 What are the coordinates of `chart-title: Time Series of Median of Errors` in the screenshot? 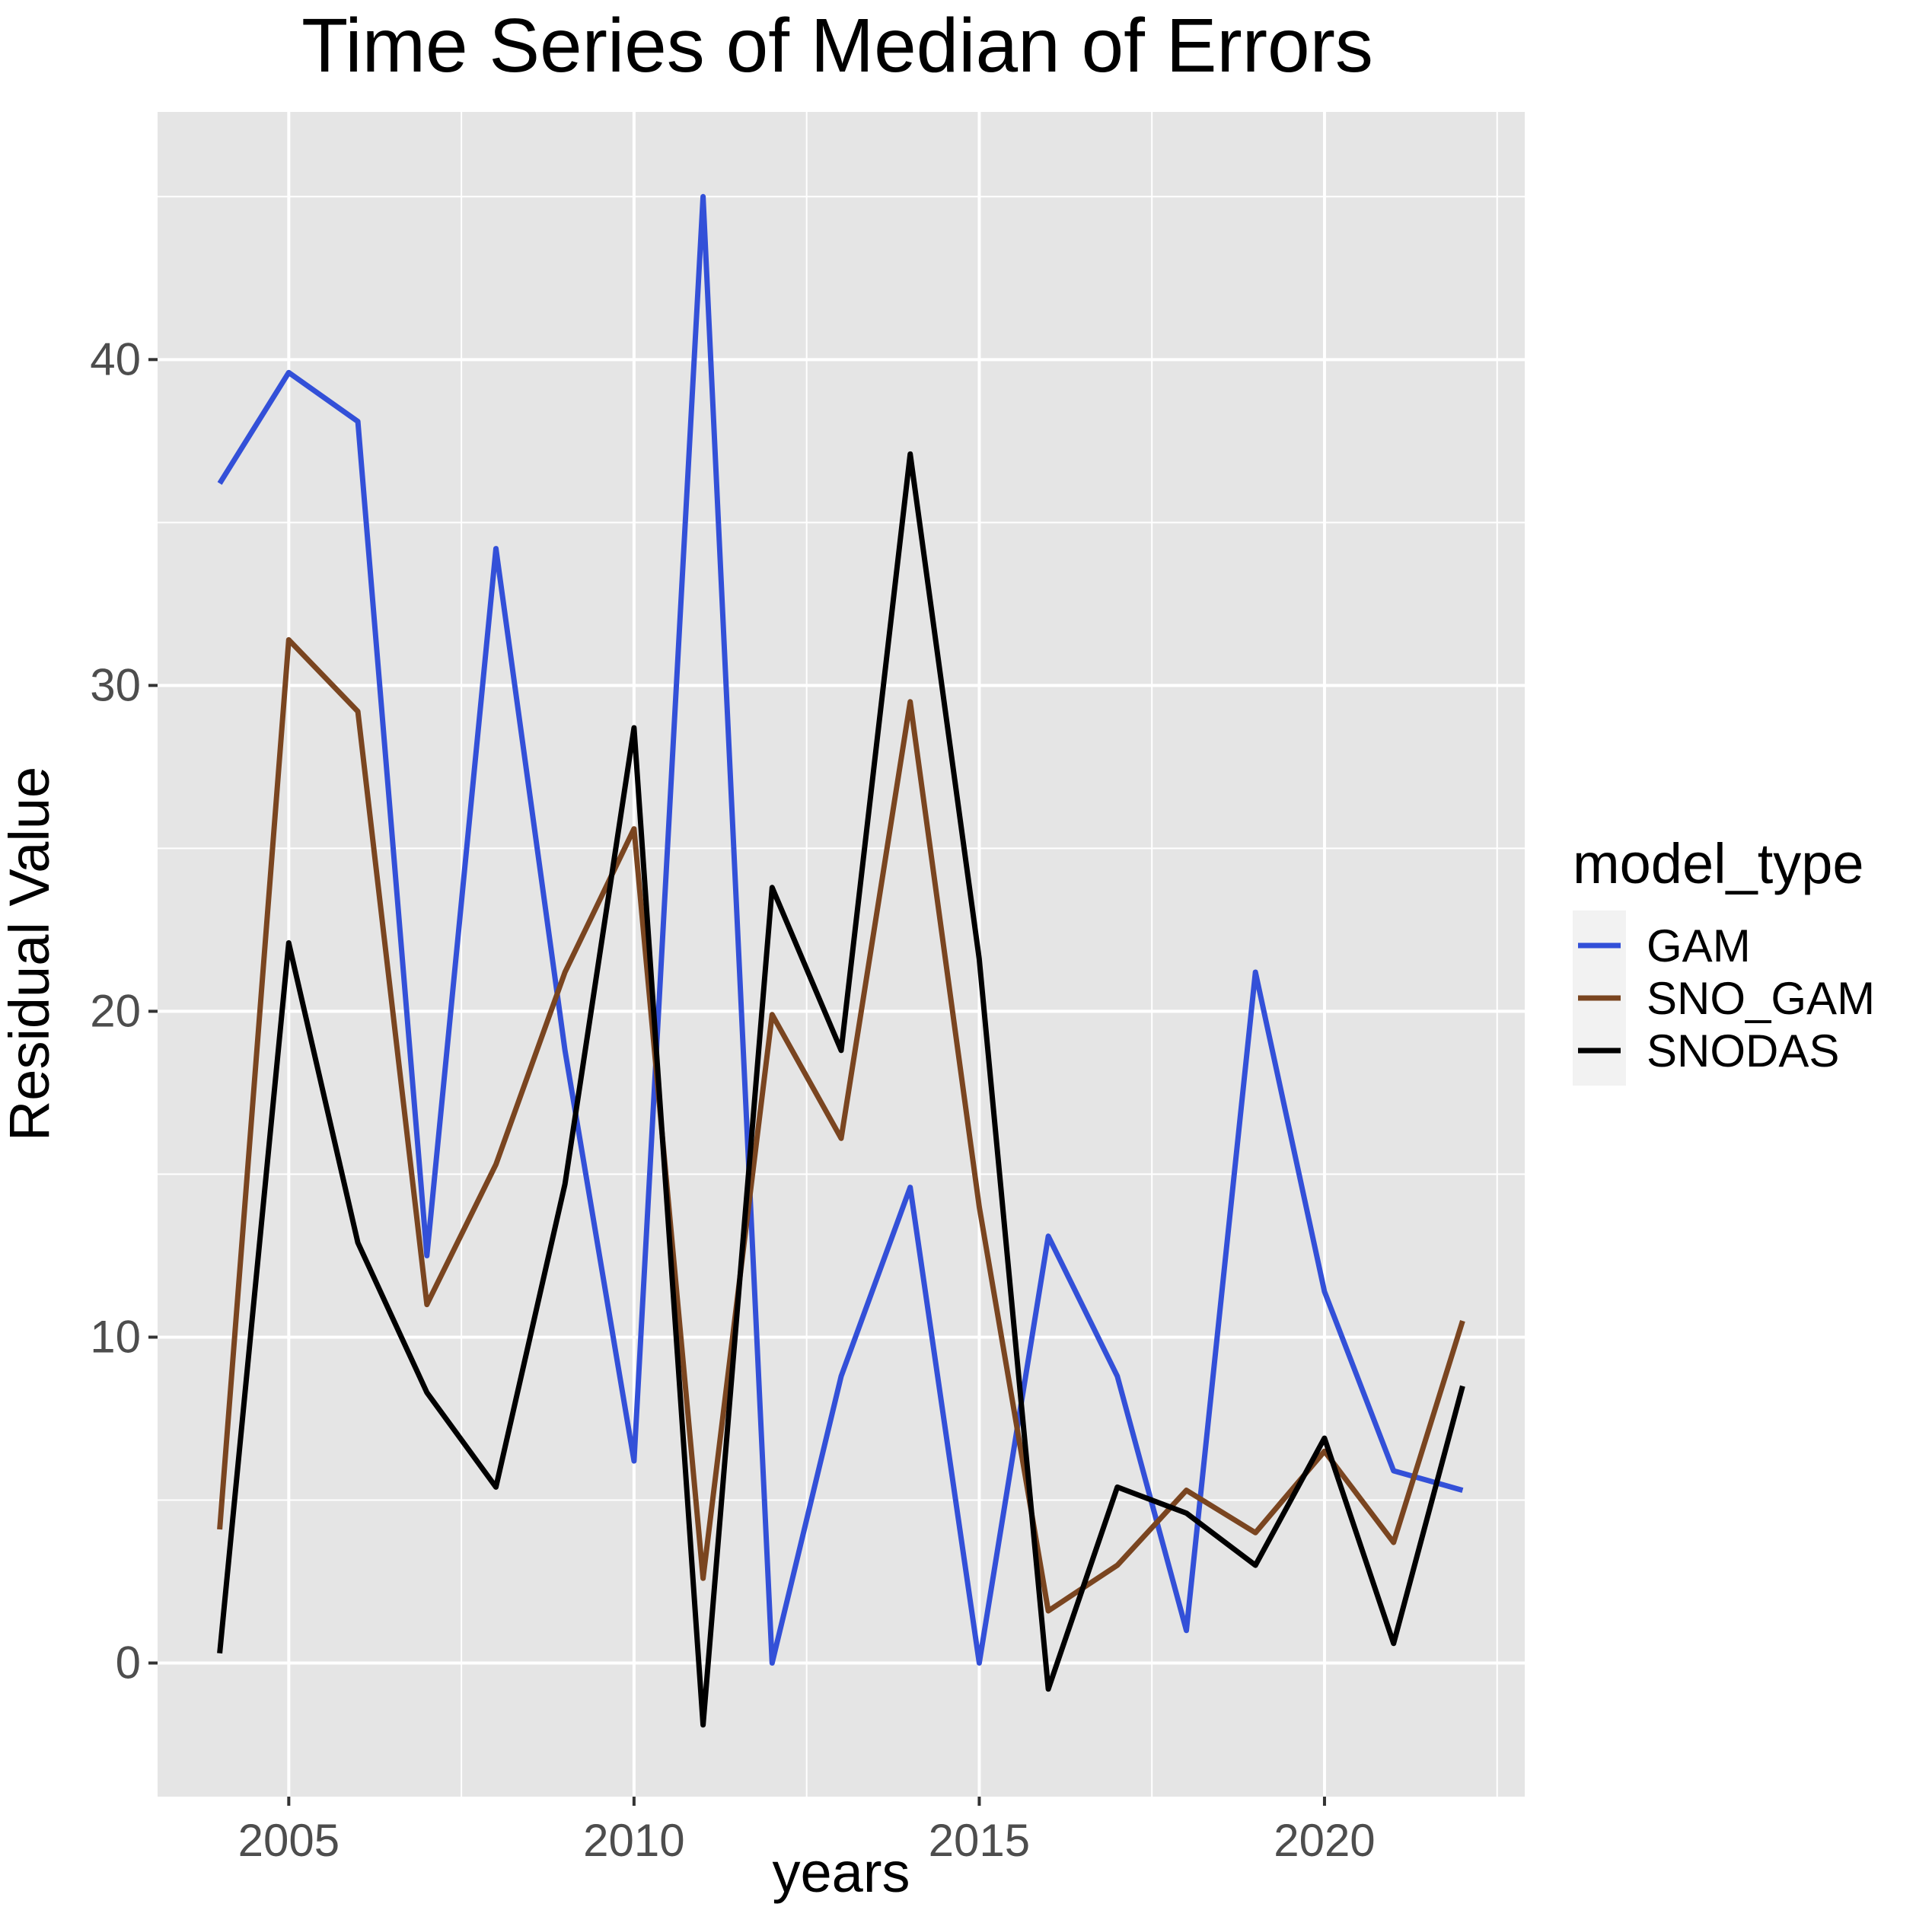 It's located at (837, 45).